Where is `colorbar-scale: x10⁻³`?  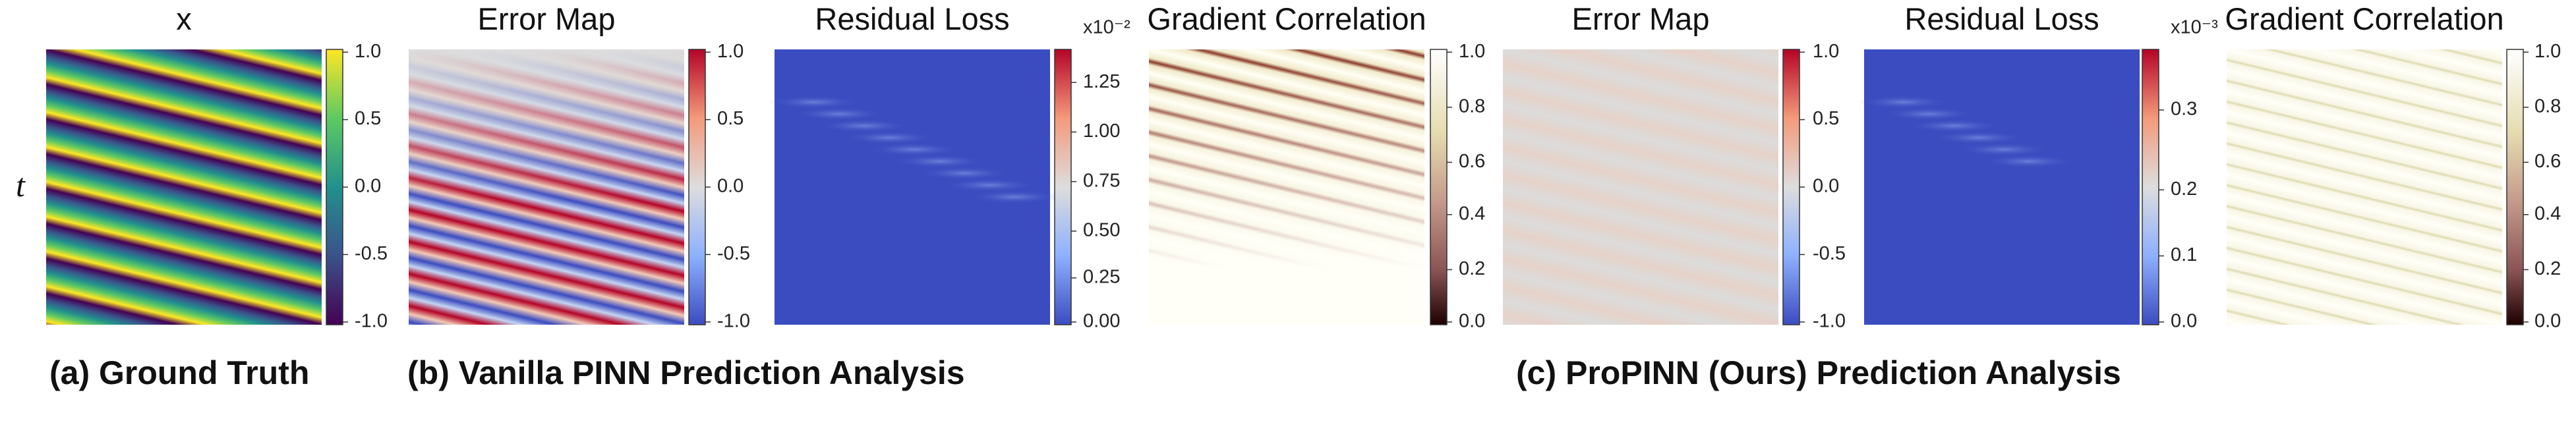 colorbar-scale: x10⁻³ is located at coordinates (2195, 27).